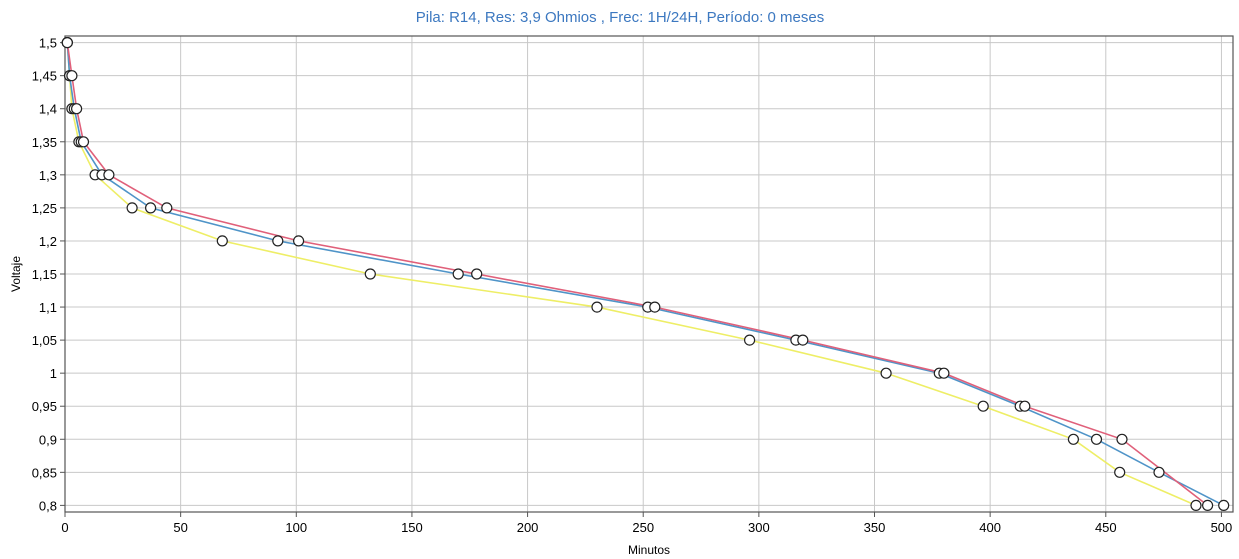 The image size is (1239, 559). What do you see at coordinates (48, 241) in the screenshot?
I see `y-tick-label: 1,2` at bounding box center [48, 241].